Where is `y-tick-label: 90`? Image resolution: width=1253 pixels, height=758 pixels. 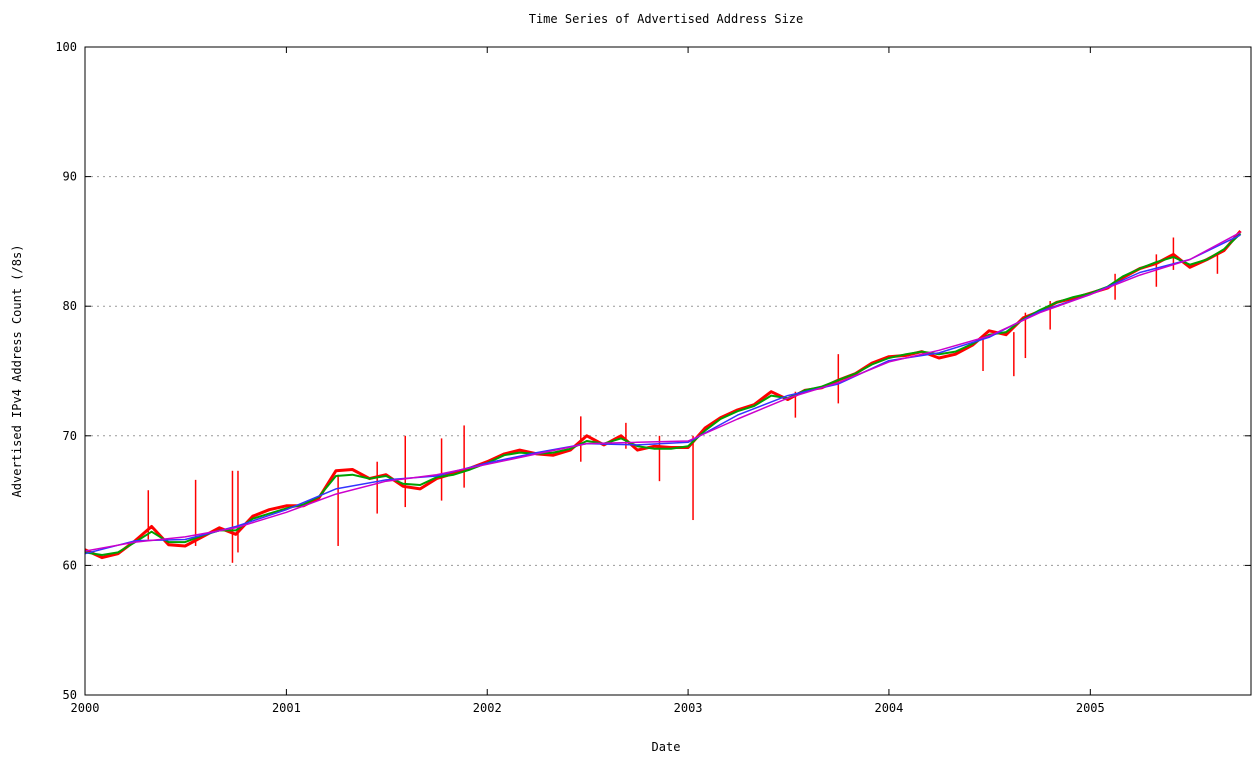
y-tick-label: 90 is located at coordinates (70, 177).